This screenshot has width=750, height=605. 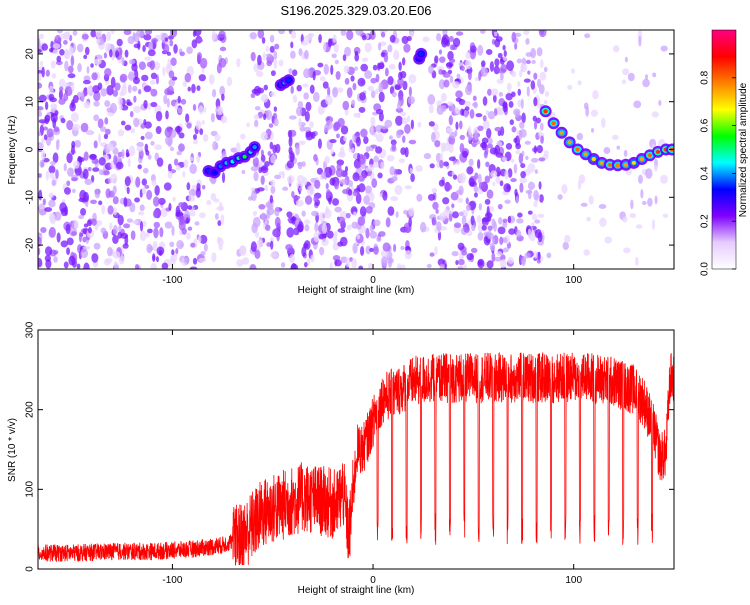 What do you see at coordinates (30, 409) in the screenshot?
I see `snr-y-tick-label: 200` at bounding box center [30, 409].